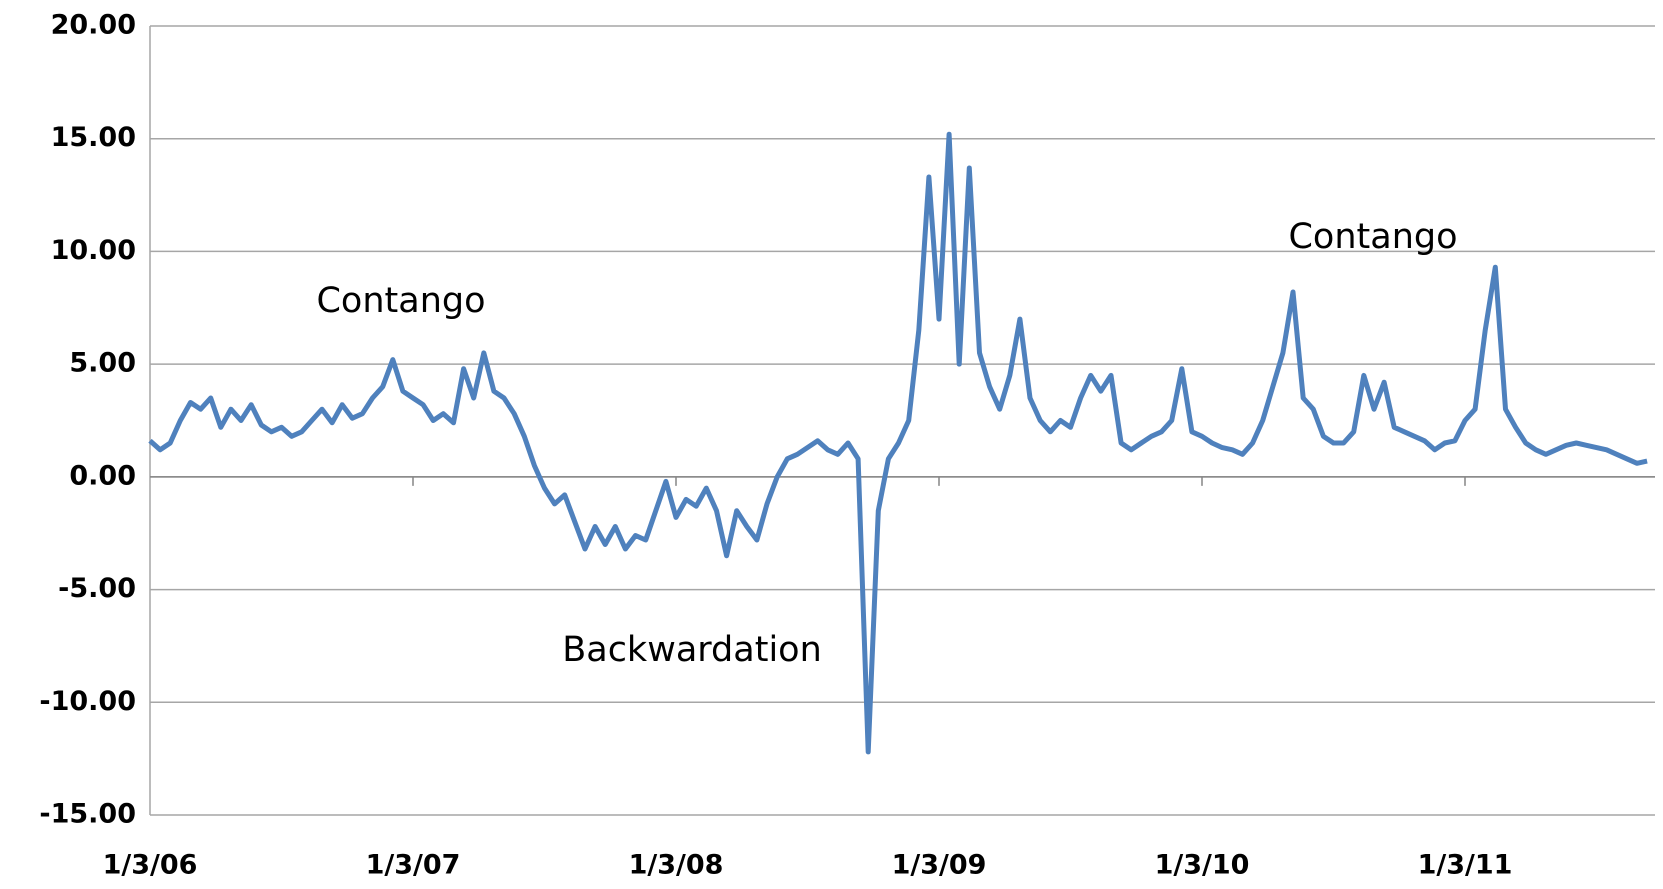 This screenshot has width=1663, height=889. What do you see at coordinates (93, 250) in the screenshot?
I see `y-tick-label: 10.00` at bounding box center [93, 250].